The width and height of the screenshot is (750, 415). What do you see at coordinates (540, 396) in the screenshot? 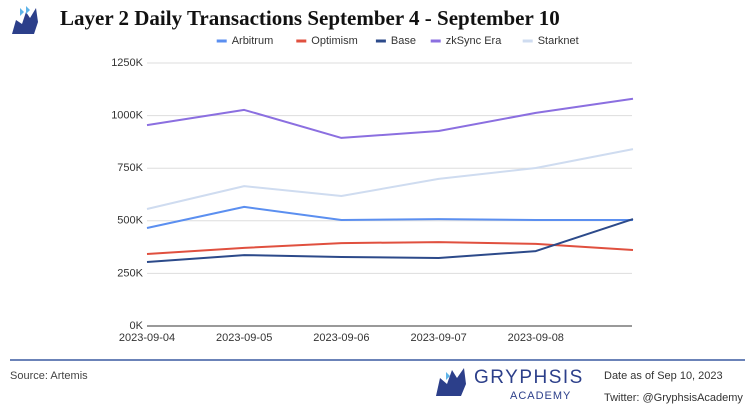
I see `brand-sub: ACADEMY` at bounding box center [540, 396].